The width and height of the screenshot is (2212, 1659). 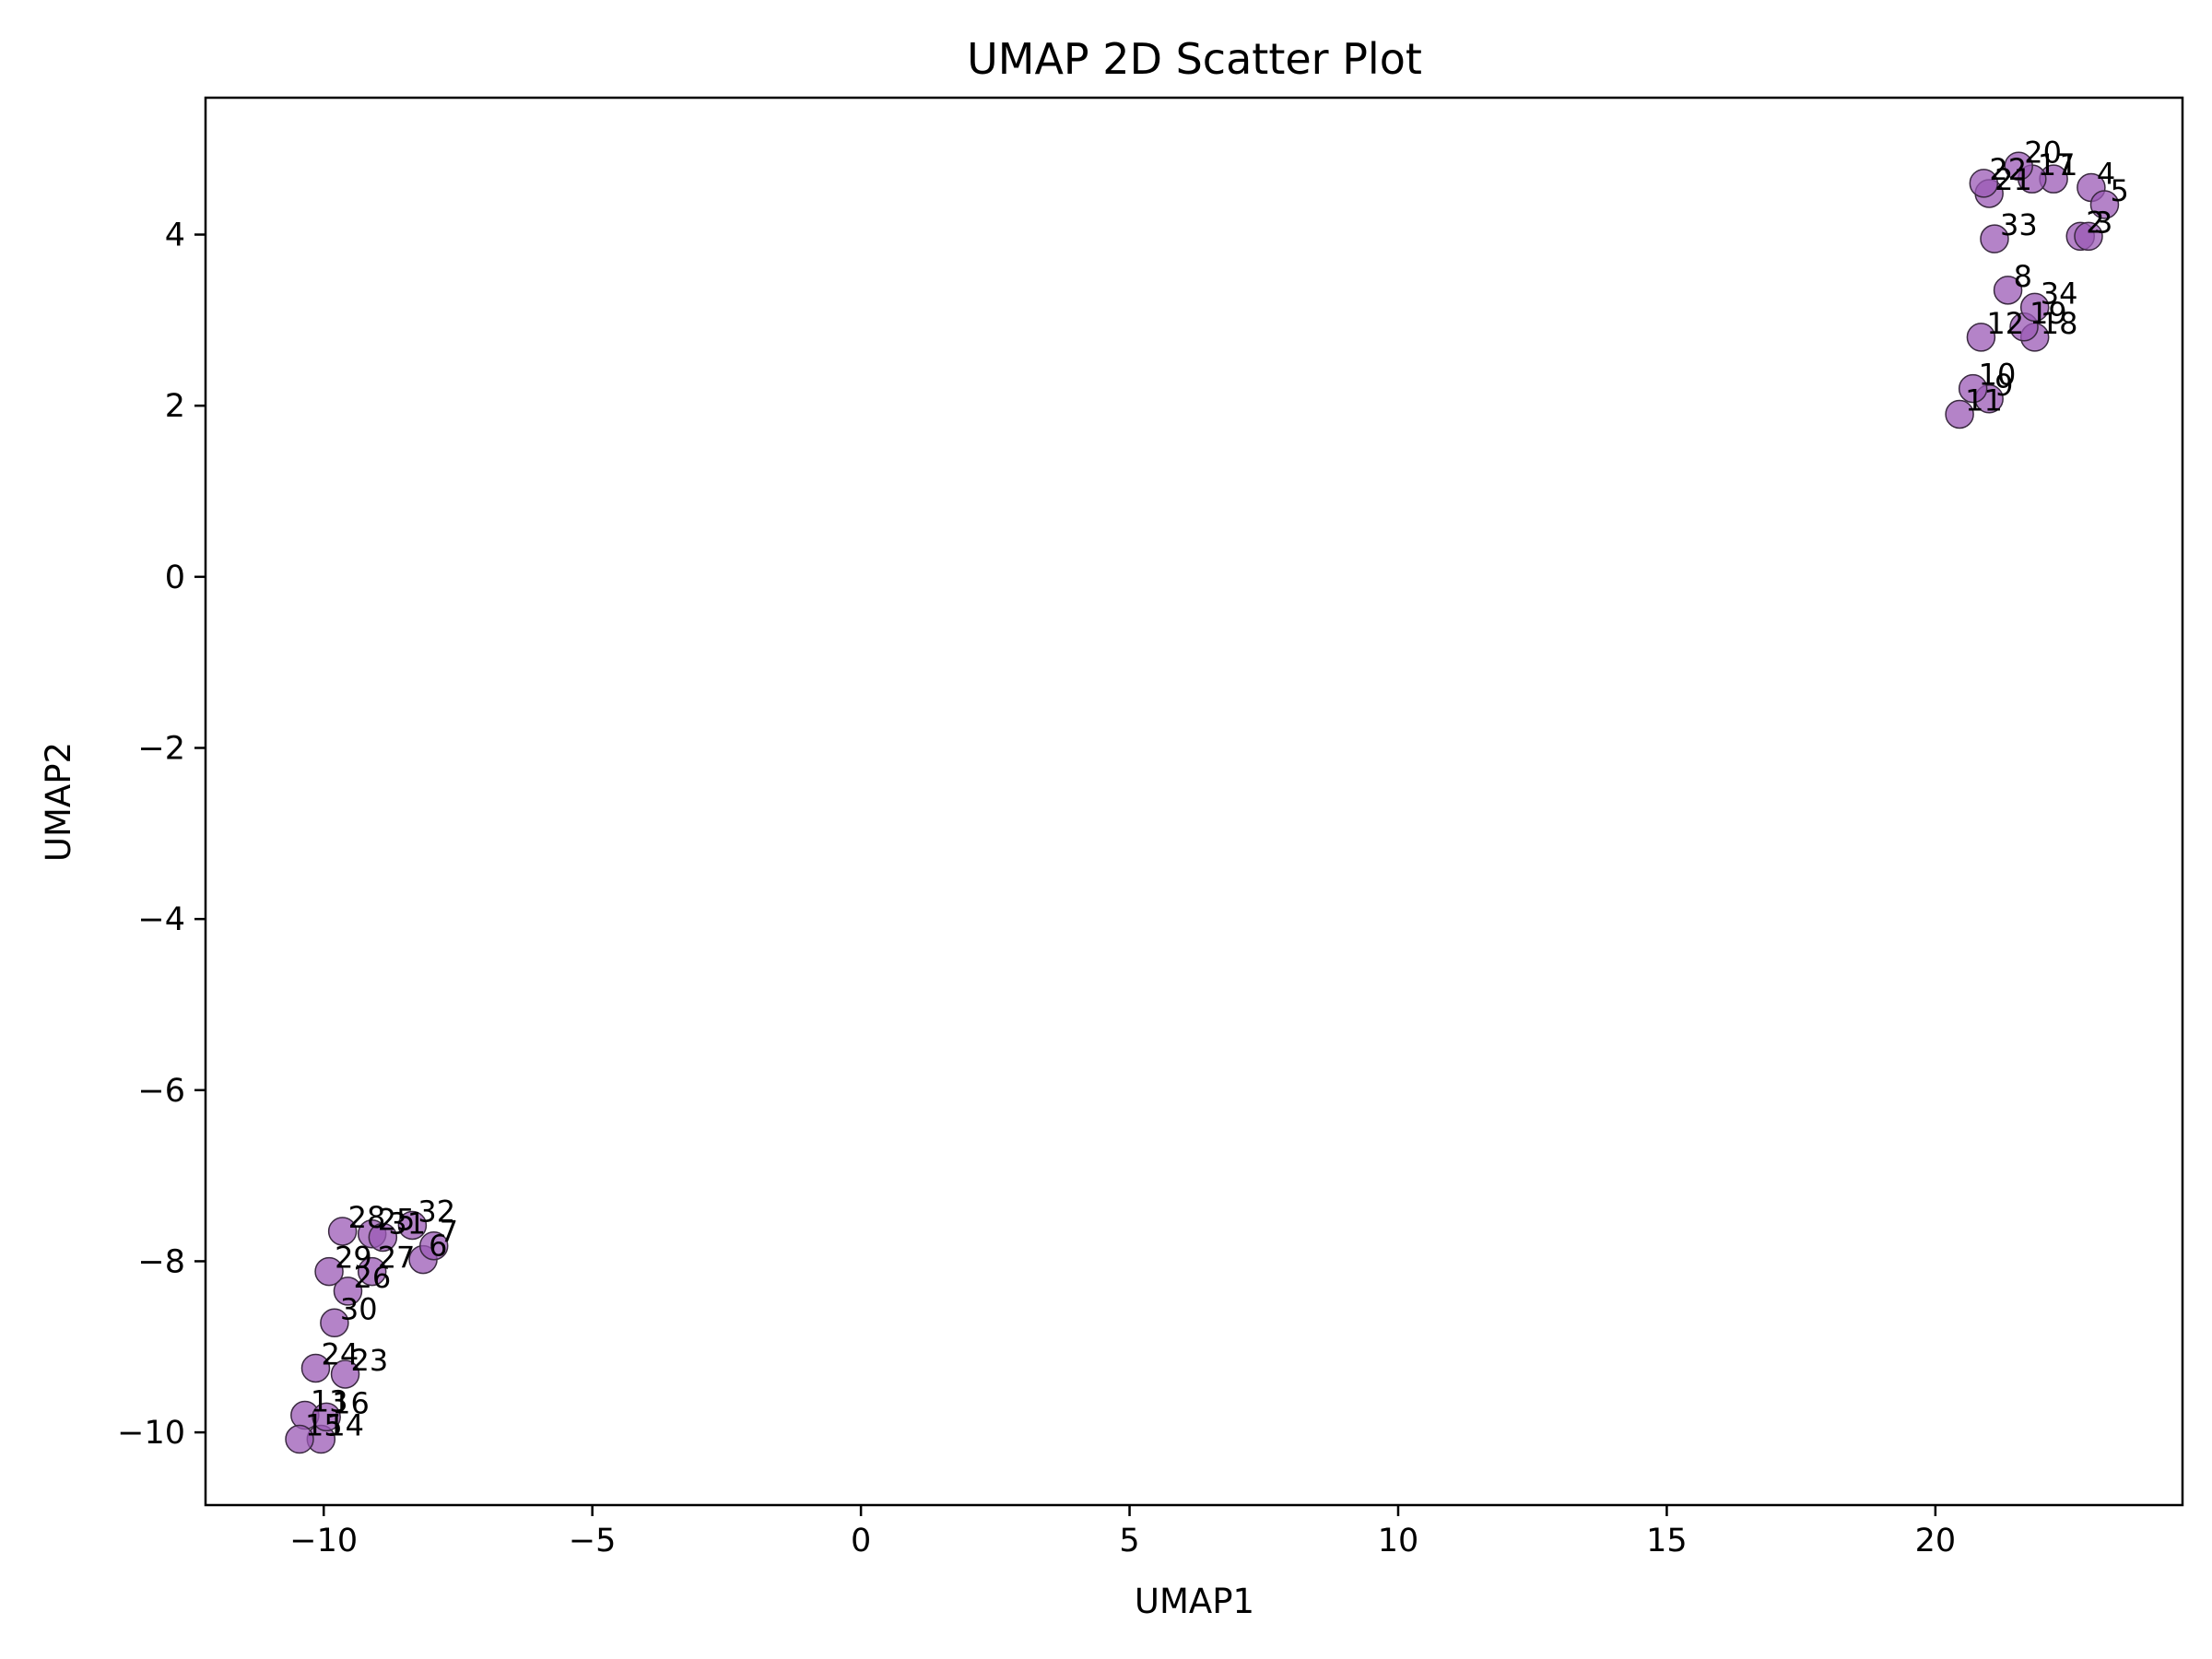 What do you see at coordinates (397, 1258) in the screenshot?
I see `point-label: 27` at bounding box center [397, 1258].